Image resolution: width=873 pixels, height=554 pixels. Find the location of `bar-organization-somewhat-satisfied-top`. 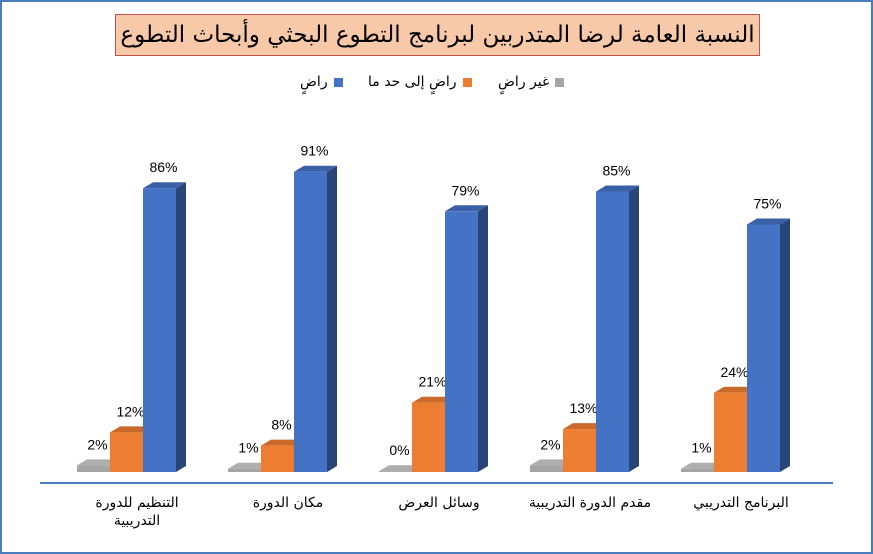

bar-organization-somewhat-satisfied-top is located at coordinates (131, 429).